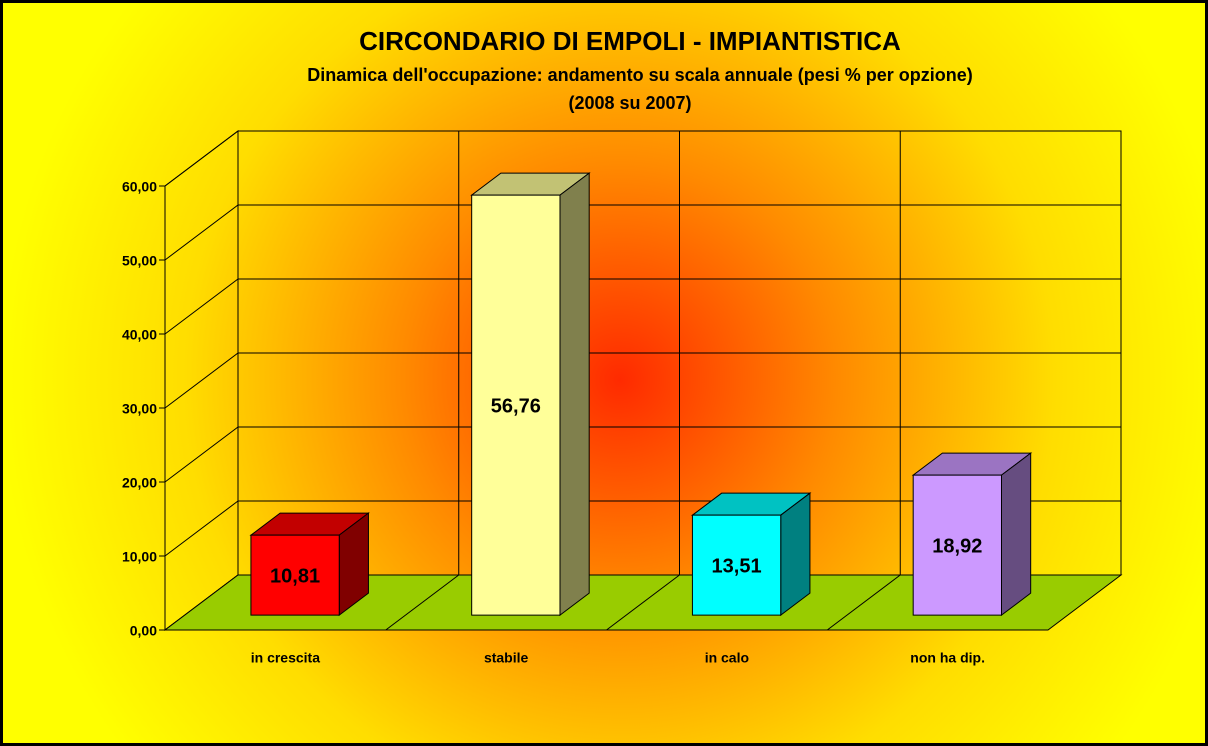 Image resolution: width=1208 pixels, height=746 pixels. Describe the element at coordinates (139, 483) in the screenshot. I see `y-tick-label: 20,00` at that location.